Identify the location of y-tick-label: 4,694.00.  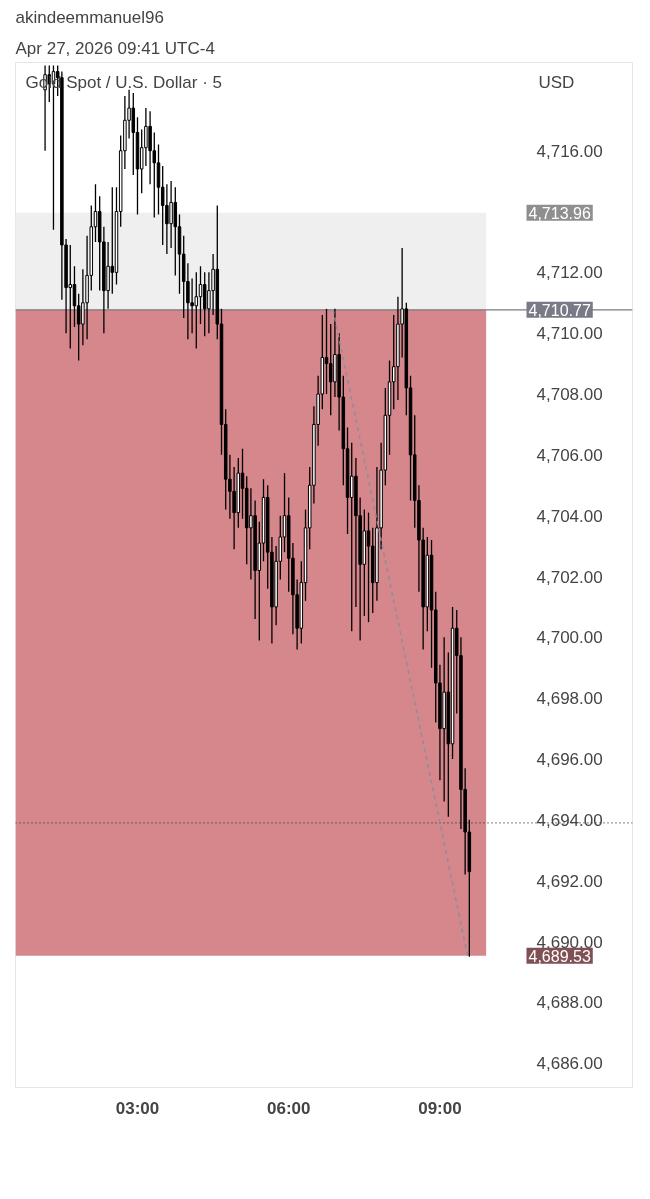
(569, 820).